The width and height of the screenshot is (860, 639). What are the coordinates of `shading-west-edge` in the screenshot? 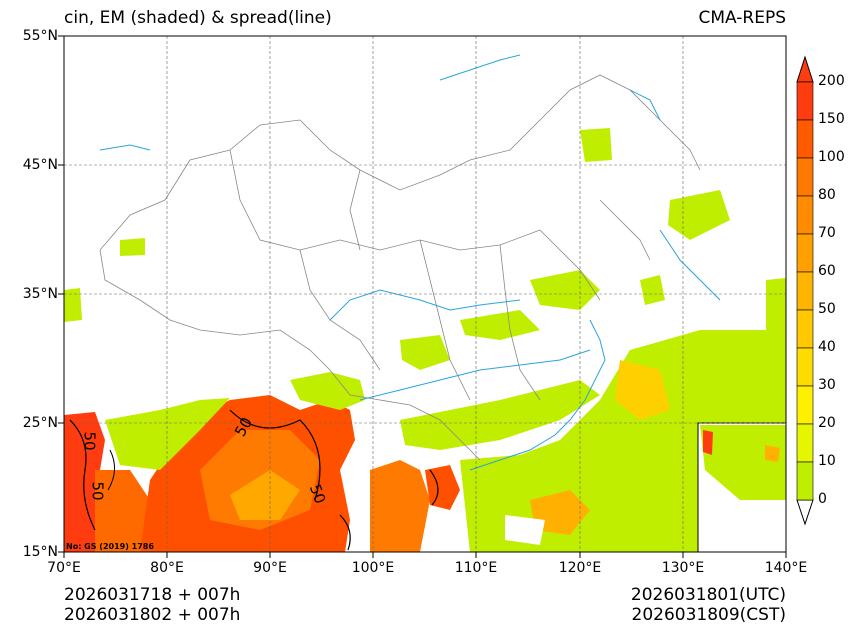 It's located at (73, 305).